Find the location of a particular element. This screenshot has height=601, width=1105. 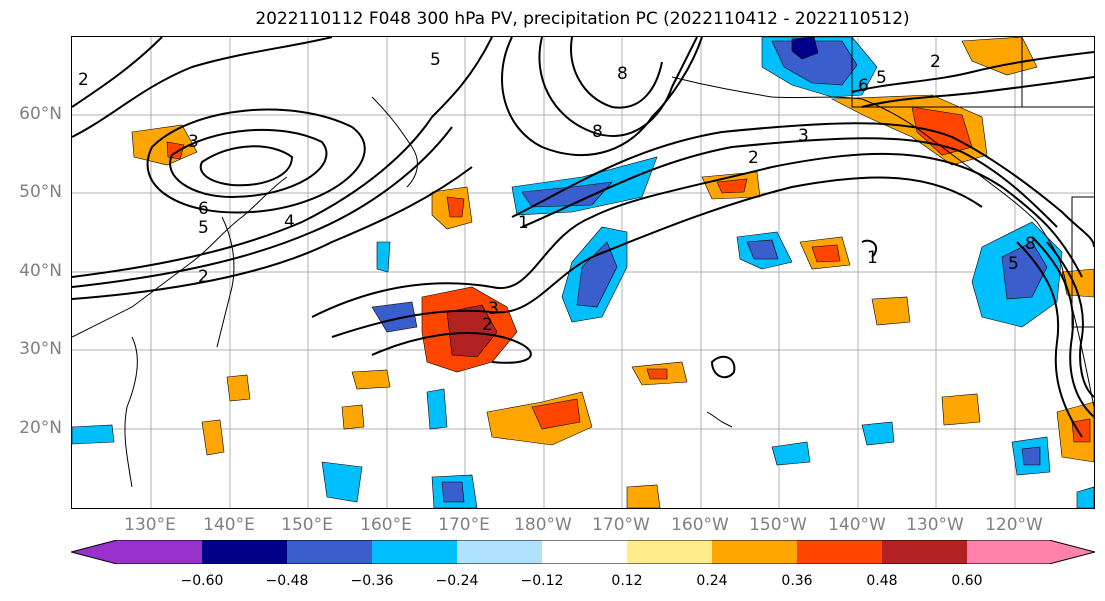

colorbar-tick: −0.60 is located at coordinates (202, 581).